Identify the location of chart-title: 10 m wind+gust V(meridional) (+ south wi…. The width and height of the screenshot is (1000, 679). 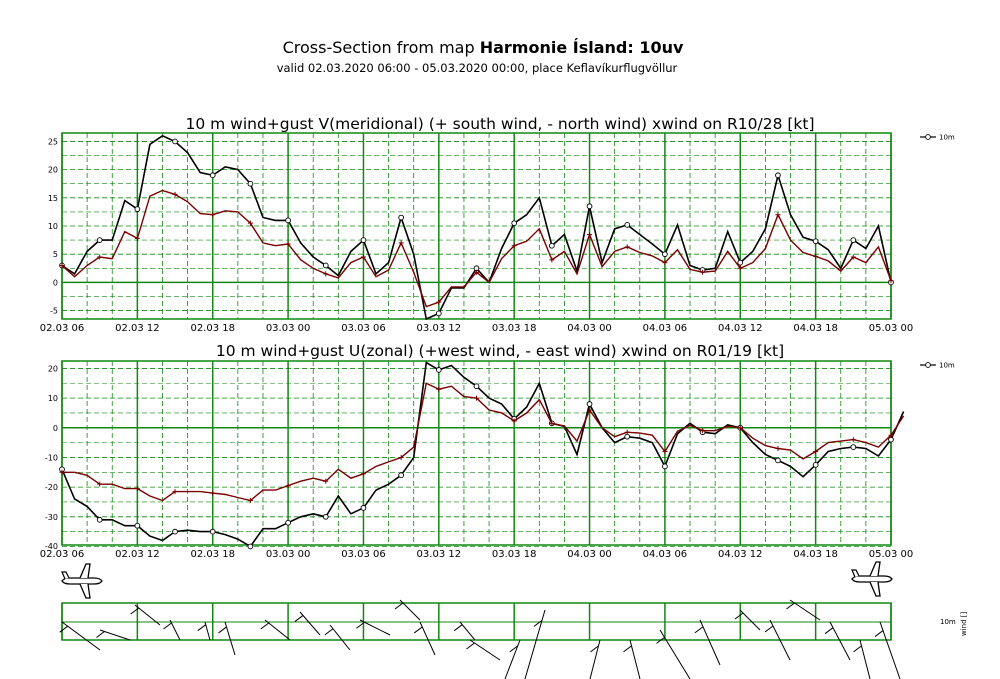
(499, 124).